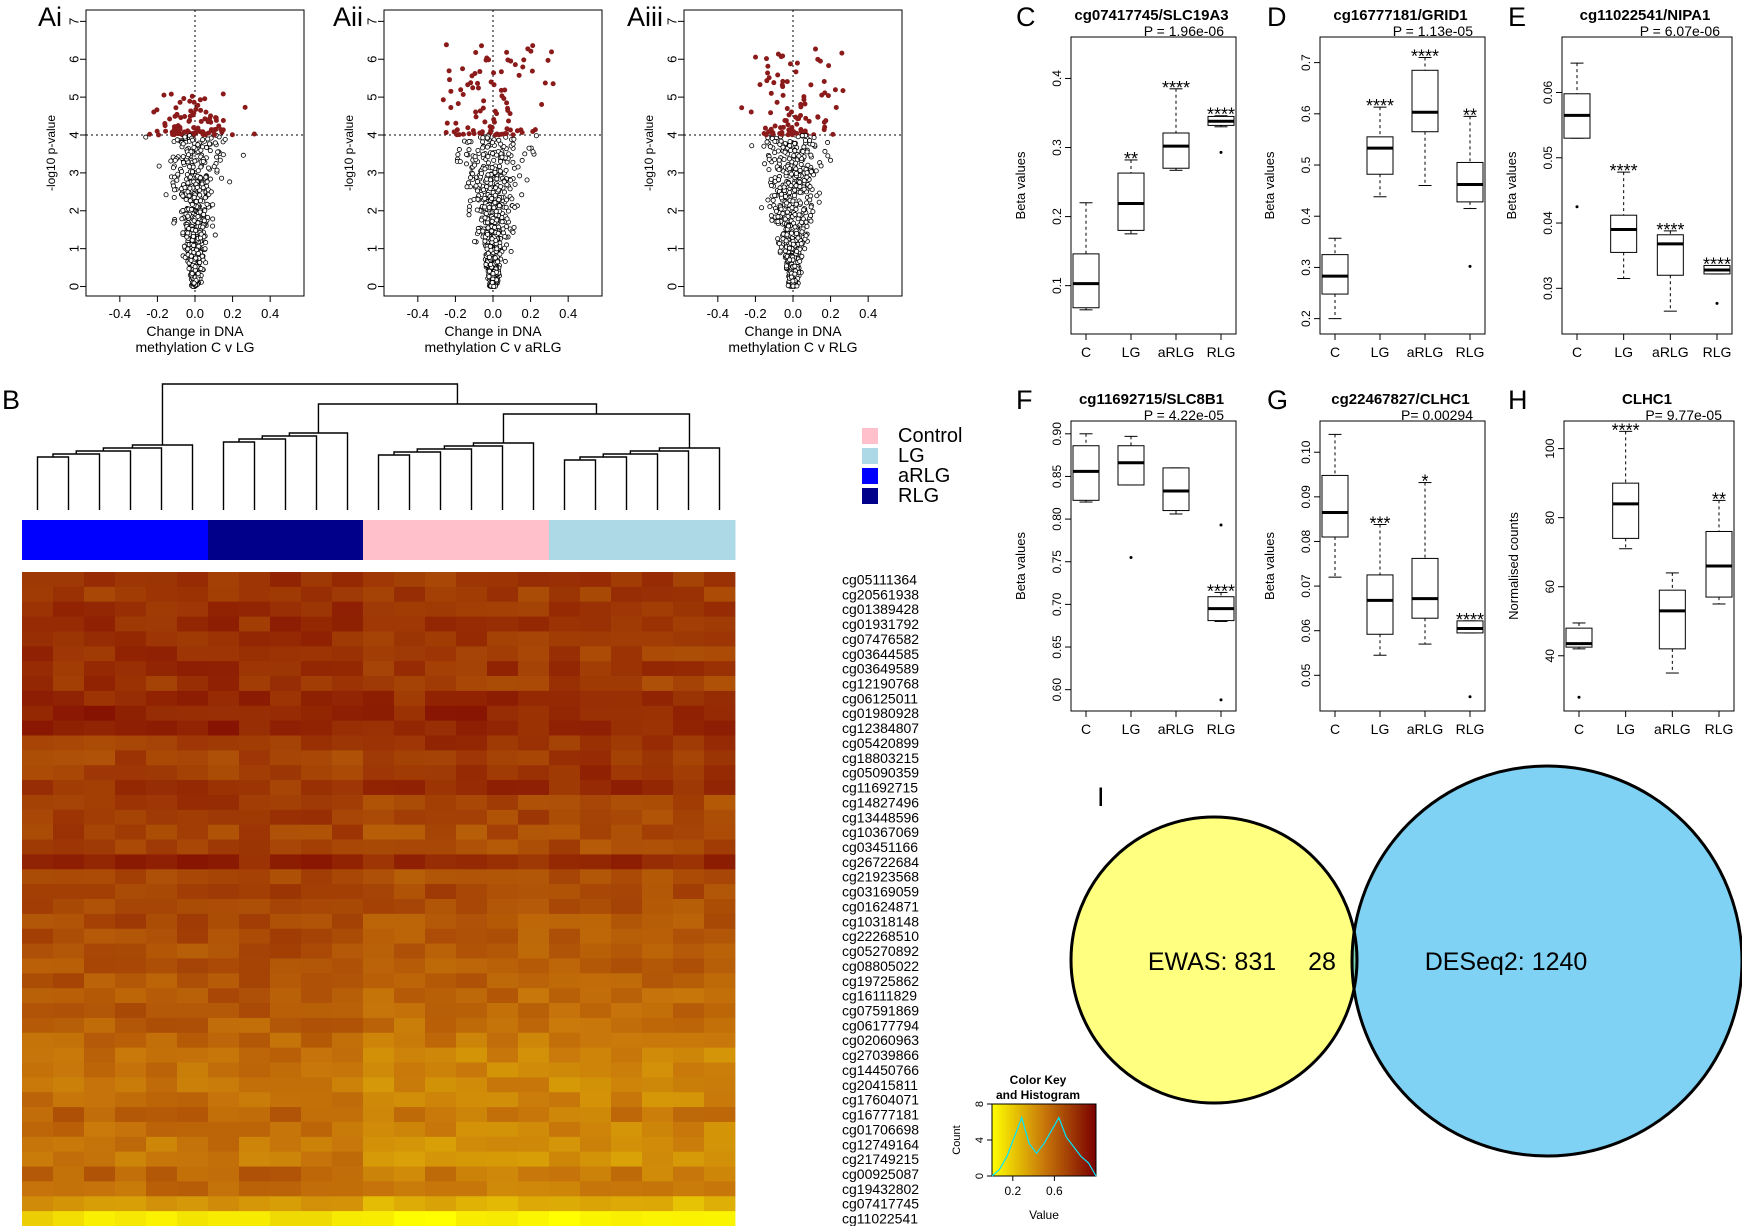  I want to click on x-tick-label: aRLG, so click(1670, 352).